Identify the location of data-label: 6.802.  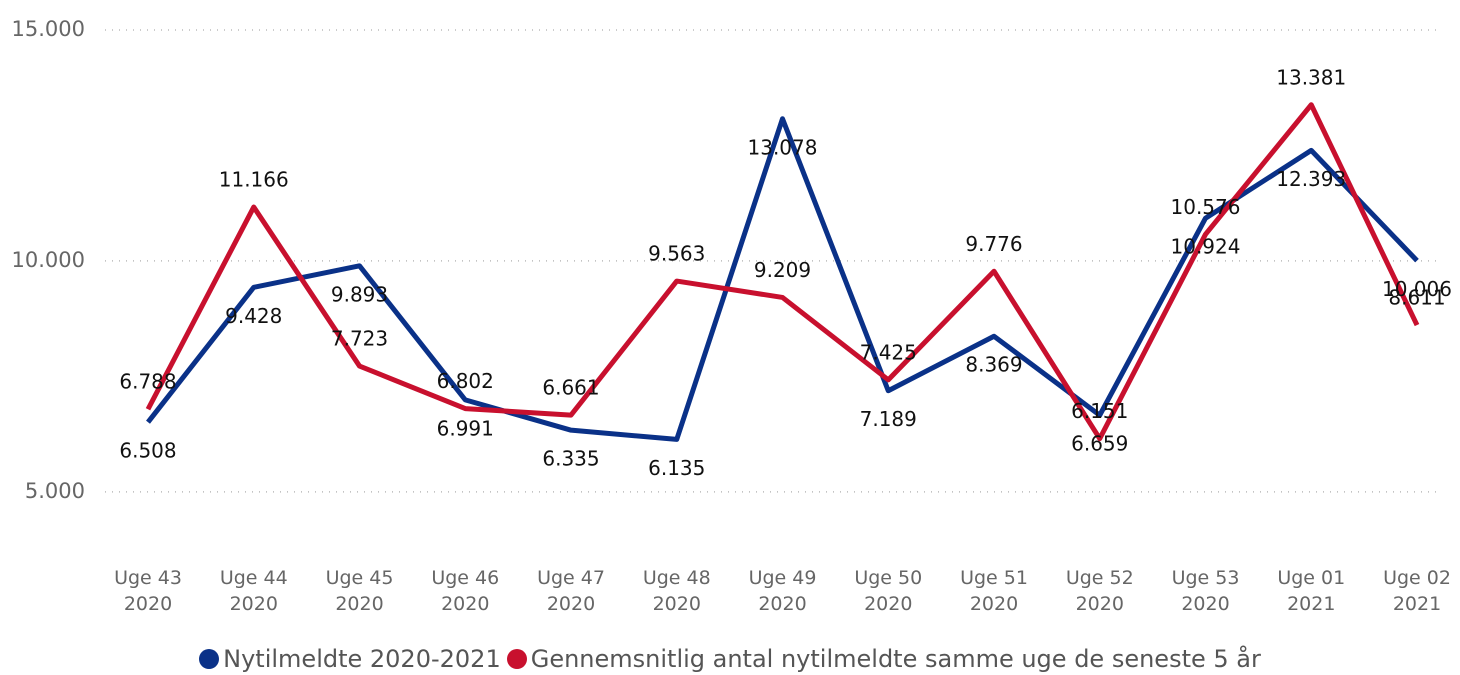
(465, 381).